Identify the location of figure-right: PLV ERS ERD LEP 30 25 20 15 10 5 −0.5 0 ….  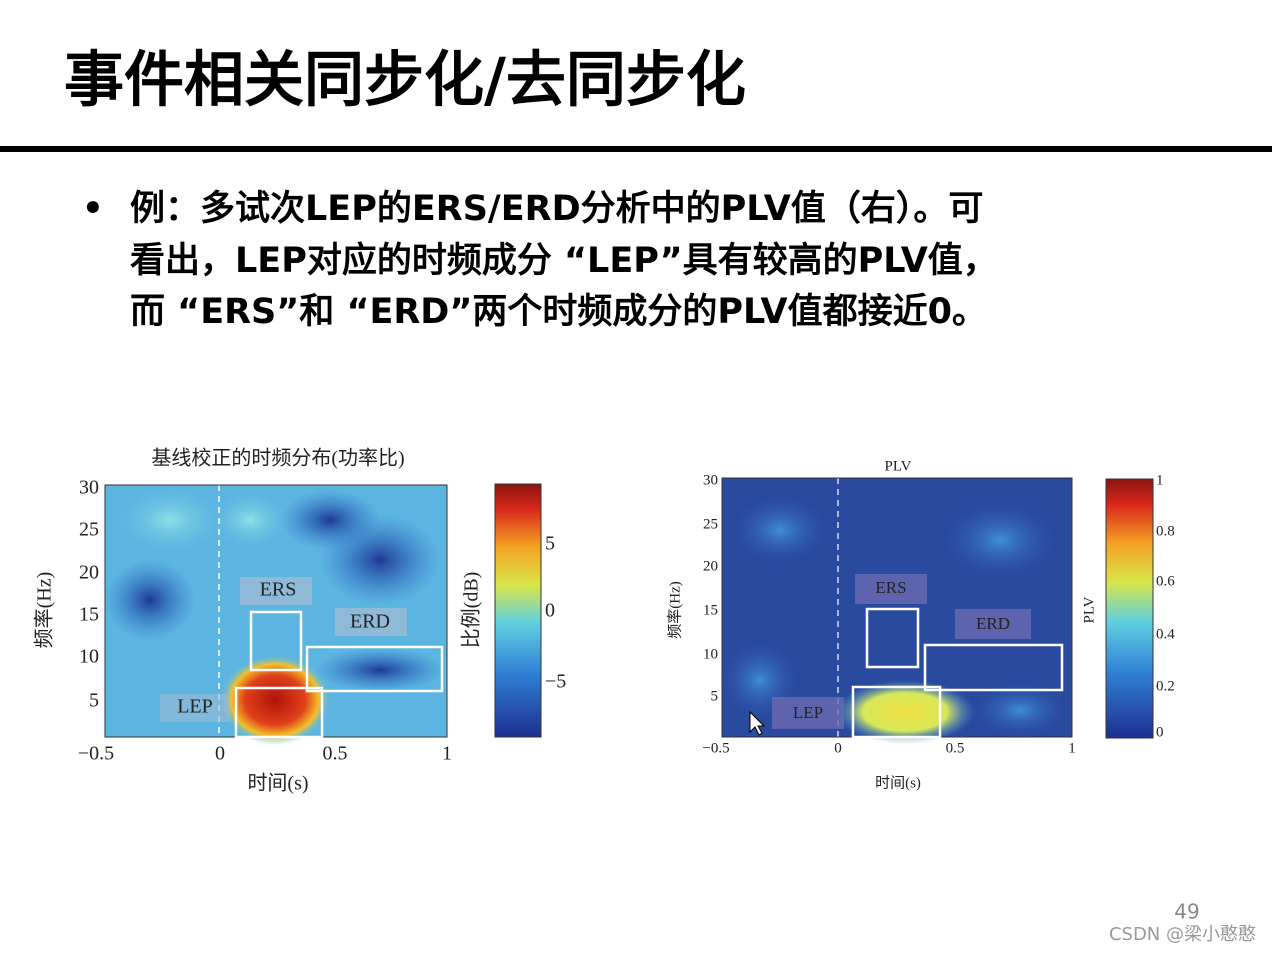
(920, 624).